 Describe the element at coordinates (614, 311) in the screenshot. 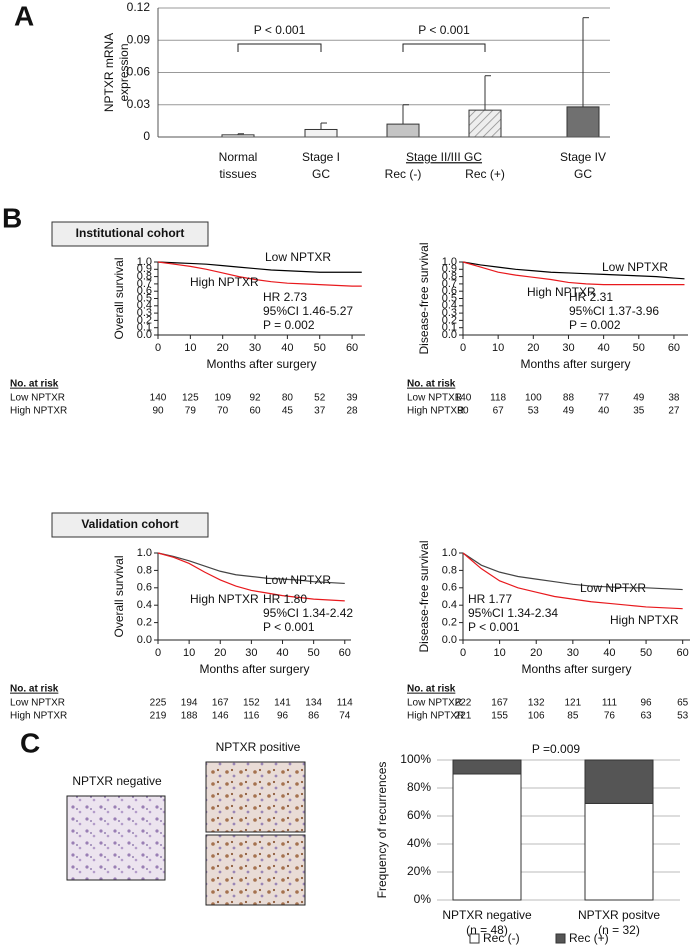

I see `annotation: 95%CI 1.37-3.96` at that location.